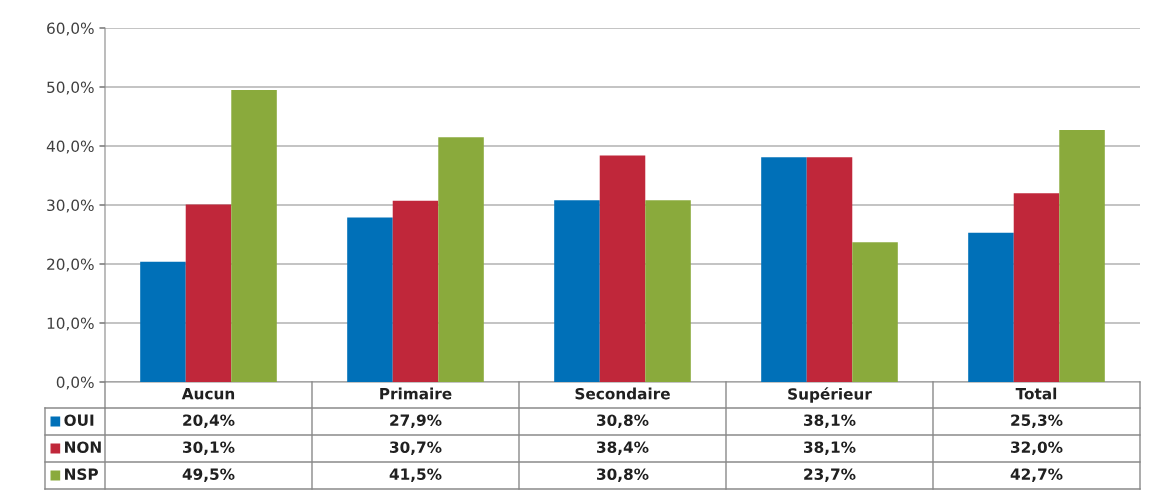  Describe the element at coordinates (70, 324) in the screenshot. I see `y-tick-label: 10,0%` at that location.